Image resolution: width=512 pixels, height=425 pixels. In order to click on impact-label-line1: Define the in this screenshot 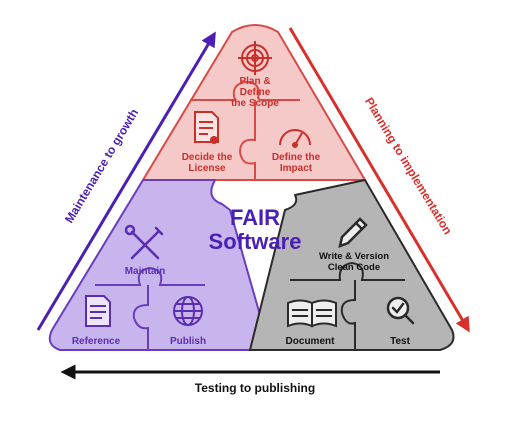, I will do `click(296, 157)`.